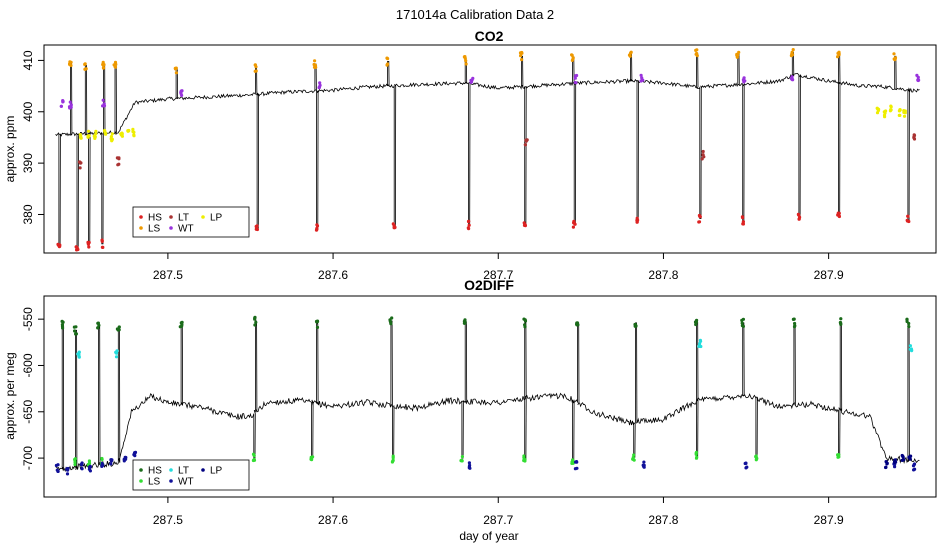 The image size is (950, 550). What do you see at coordinates (191, 222) in the screenshot?
I see `co2-legend-box` at bounding box center [191, 222].